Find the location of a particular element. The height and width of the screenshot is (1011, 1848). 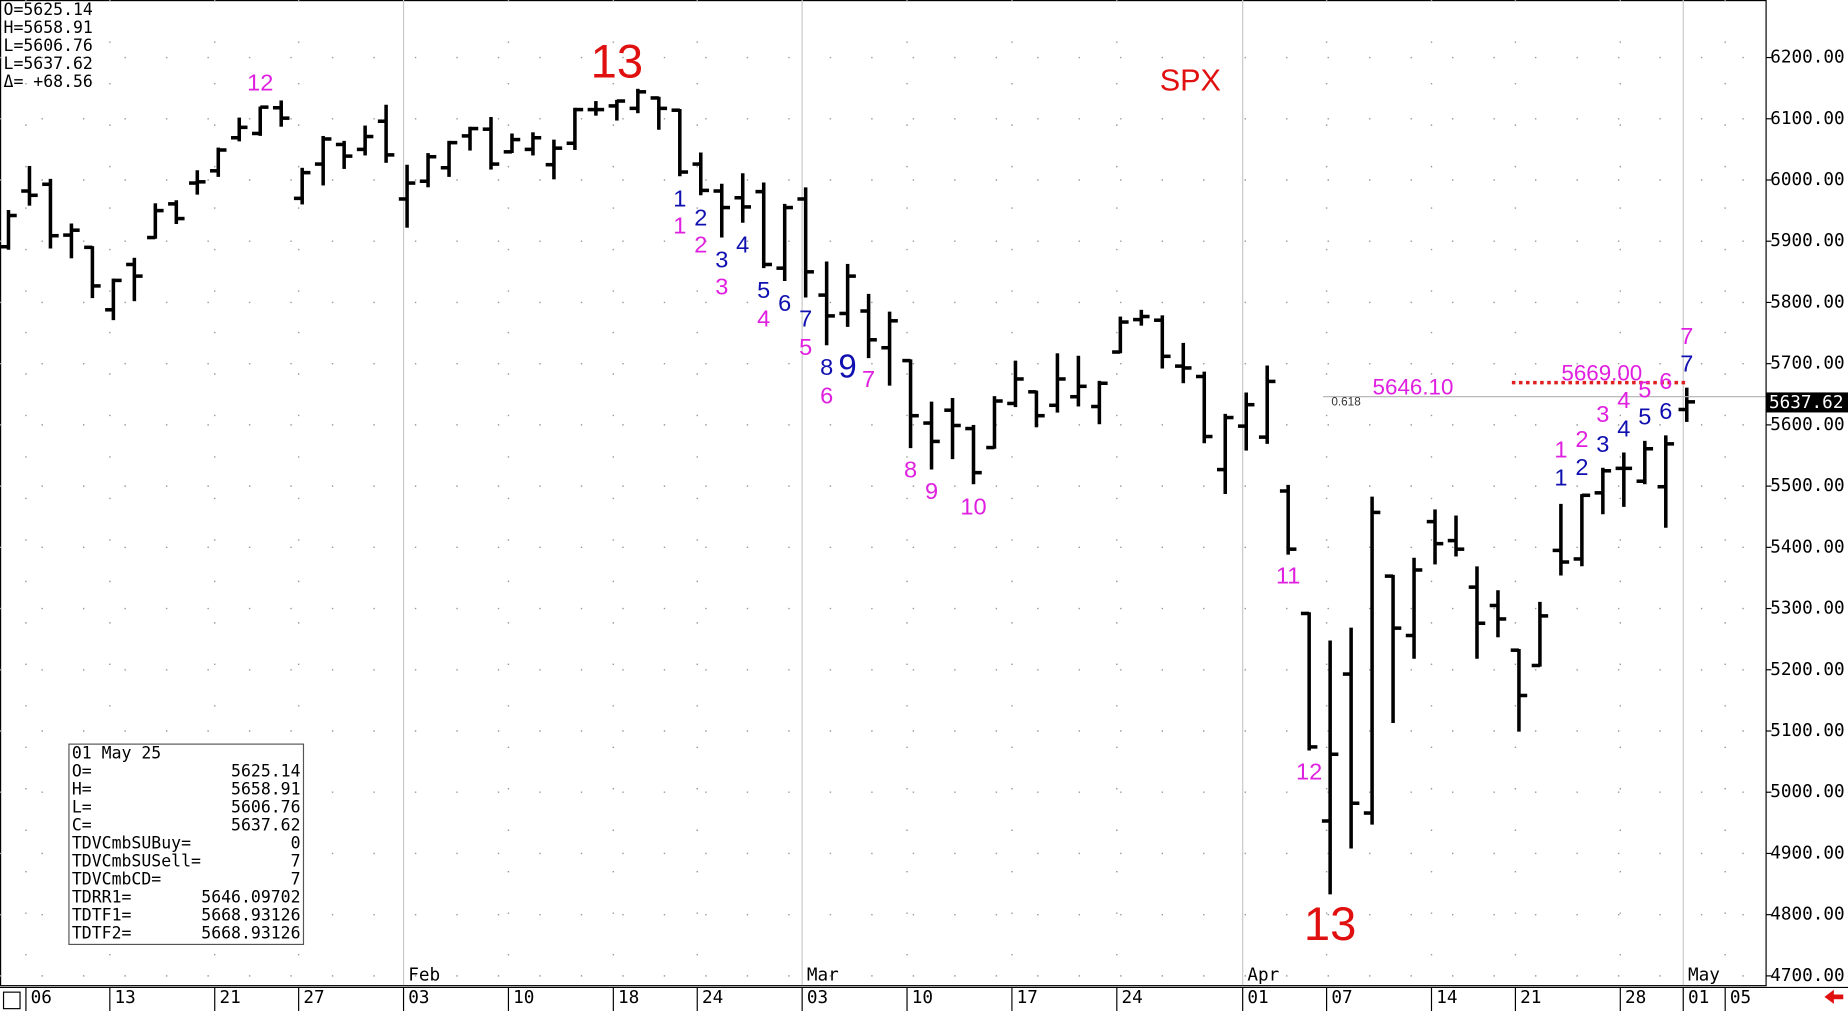

x-tick-label: 13 is located at coordinates (125, 998).